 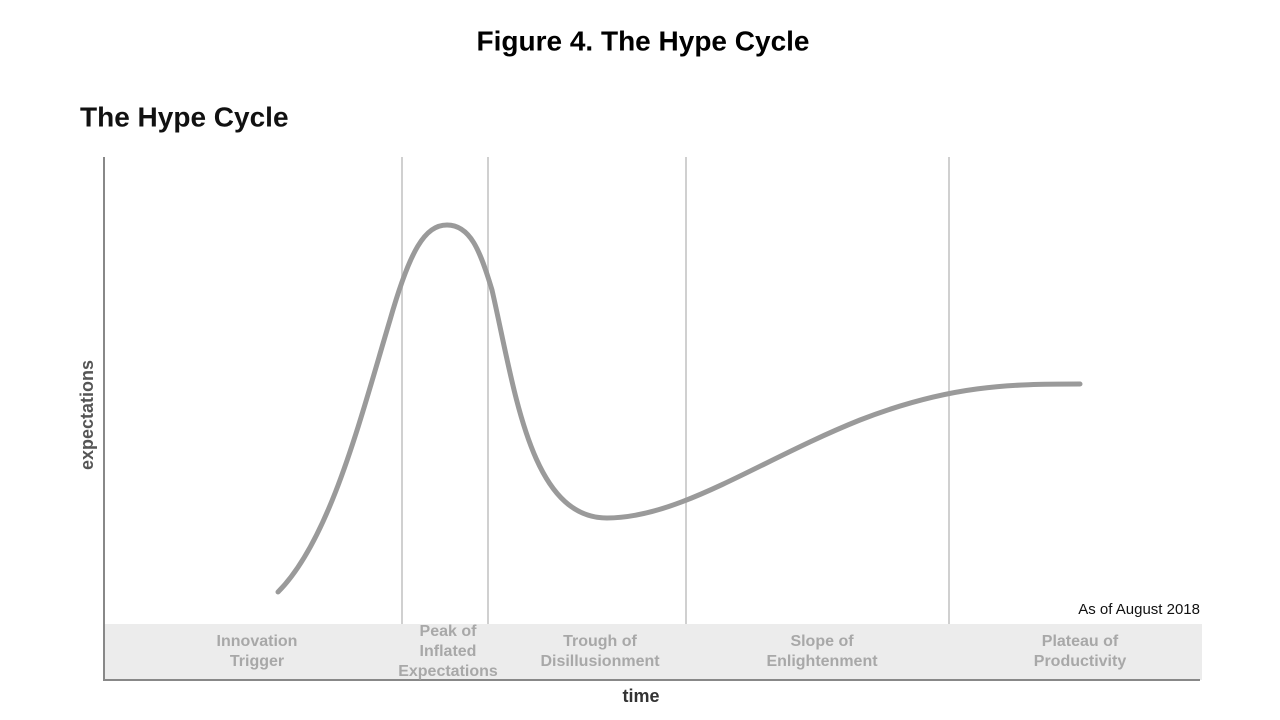 What do you see at coordinates (87, 415) in the screenshot?
I see `y-axis-label: expectations` at bounding box center [87, 415].